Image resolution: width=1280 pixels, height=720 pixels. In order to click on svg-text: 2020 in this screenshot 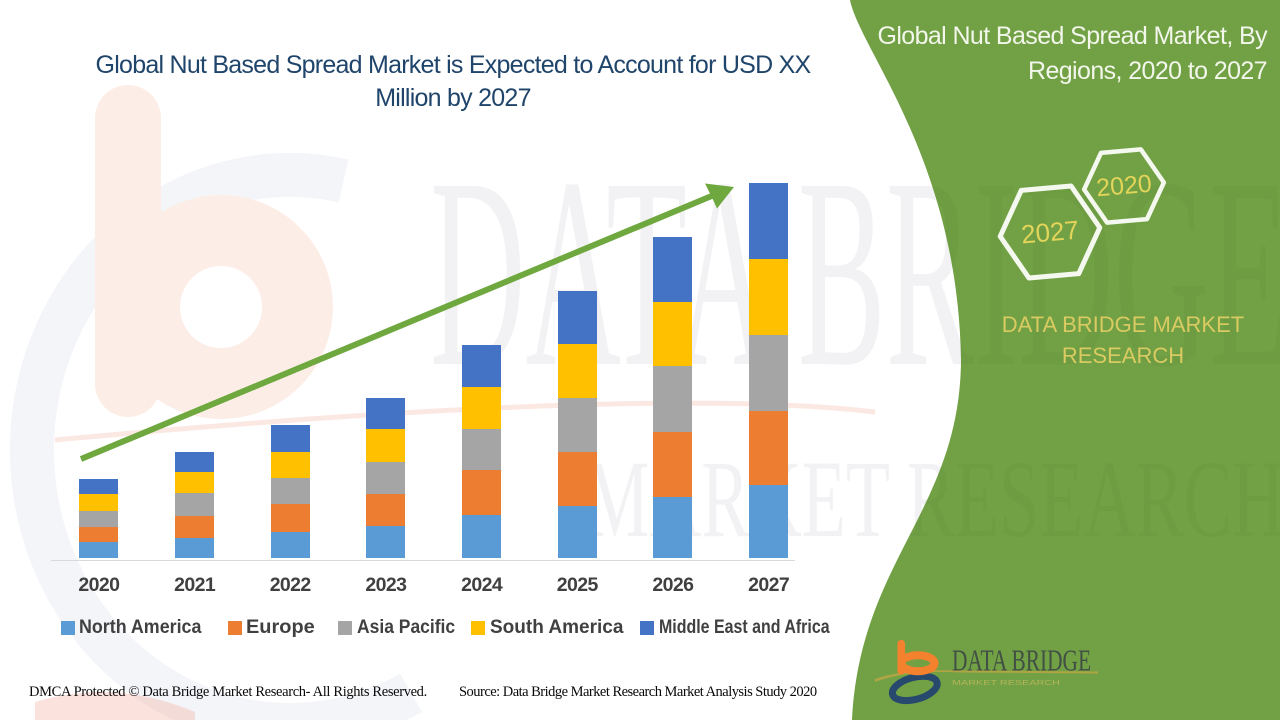, I will do `click(1124, 186)`.